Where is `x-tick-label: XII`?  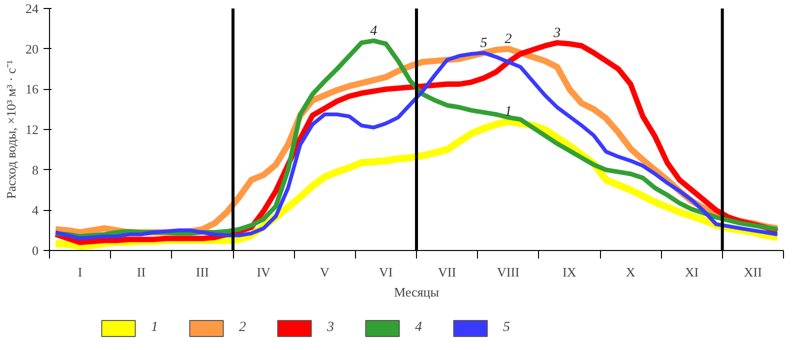
x-tick-label: XII is located at coordinates (753, 272).